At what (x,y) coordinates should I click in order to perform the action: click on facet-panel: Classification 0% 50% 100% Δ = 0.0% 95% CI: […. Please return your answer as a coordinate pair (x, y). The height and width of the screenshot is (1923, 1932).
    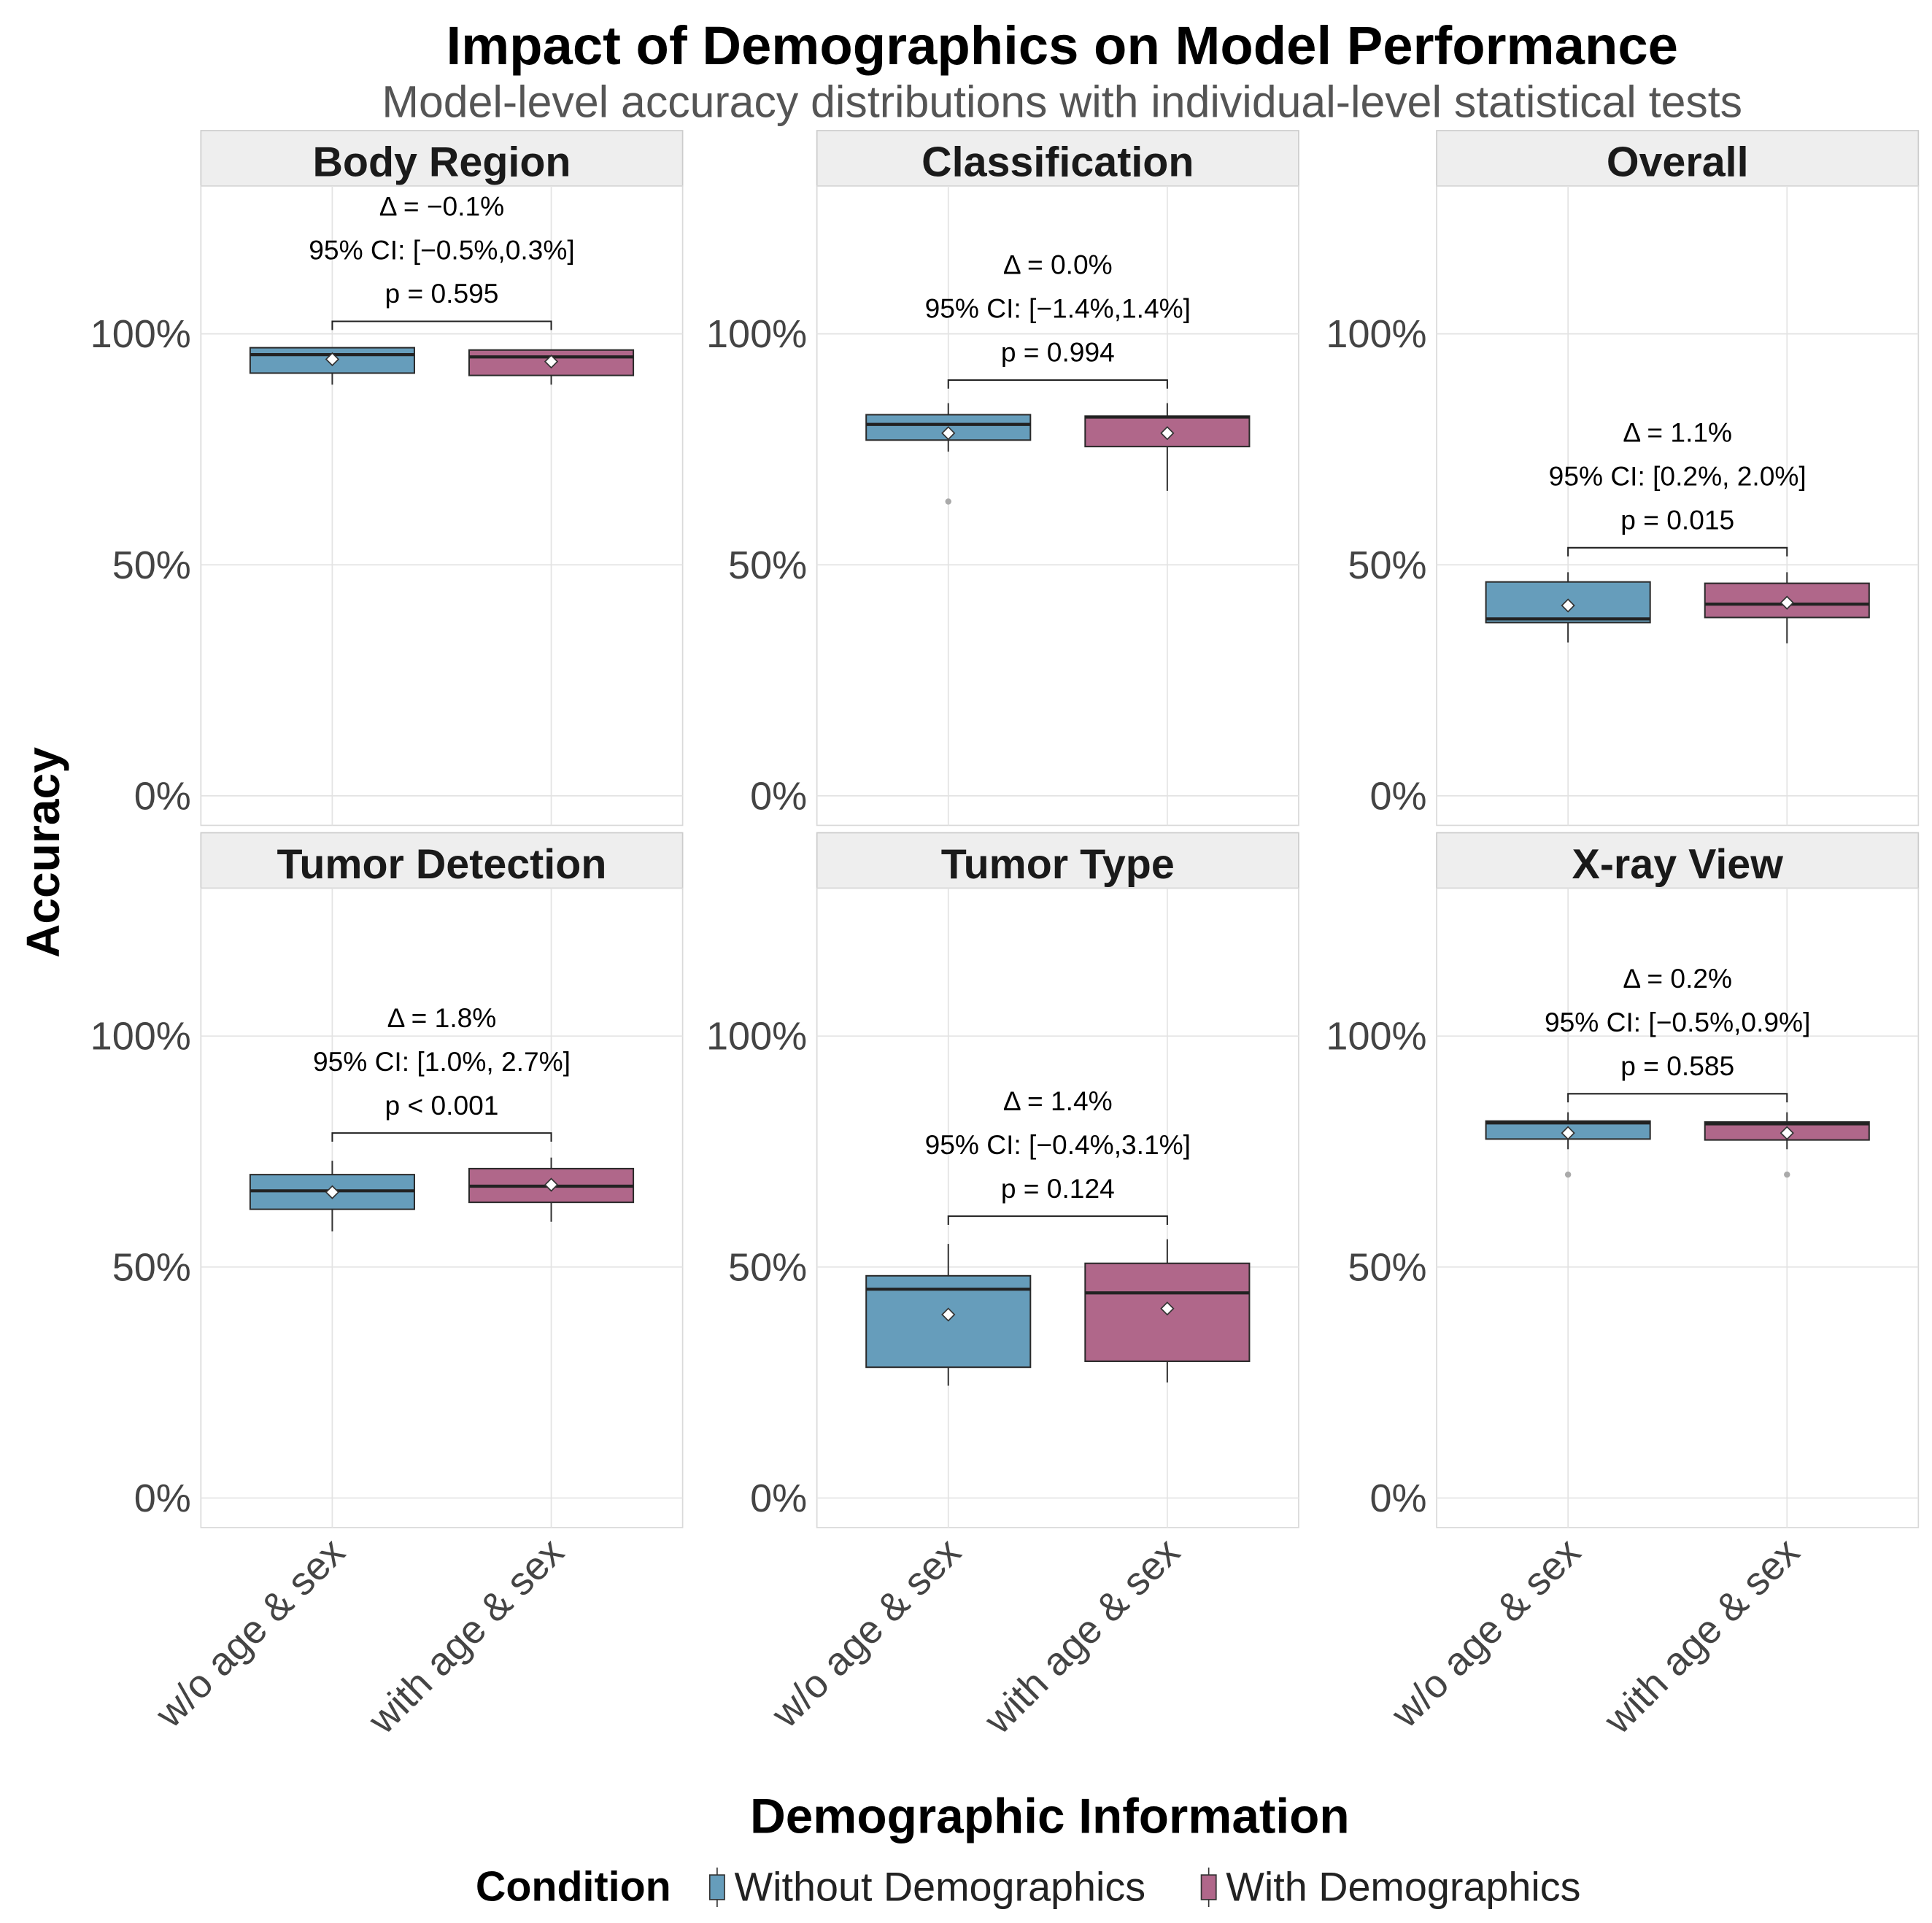
    Looking at the image, I should click on (1002, 478).